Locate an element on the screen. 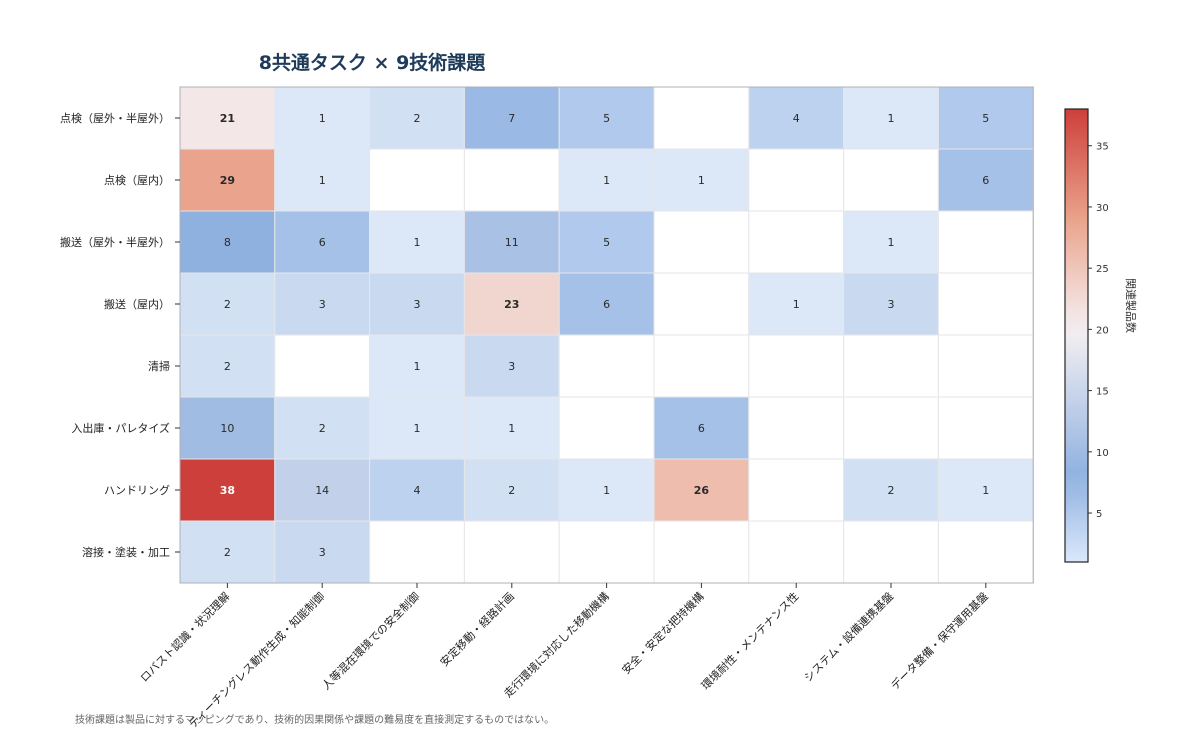 This screenshot has width=1200, height=730. colorbar-tick-label: 20 is located at coordinates (1102, 330).